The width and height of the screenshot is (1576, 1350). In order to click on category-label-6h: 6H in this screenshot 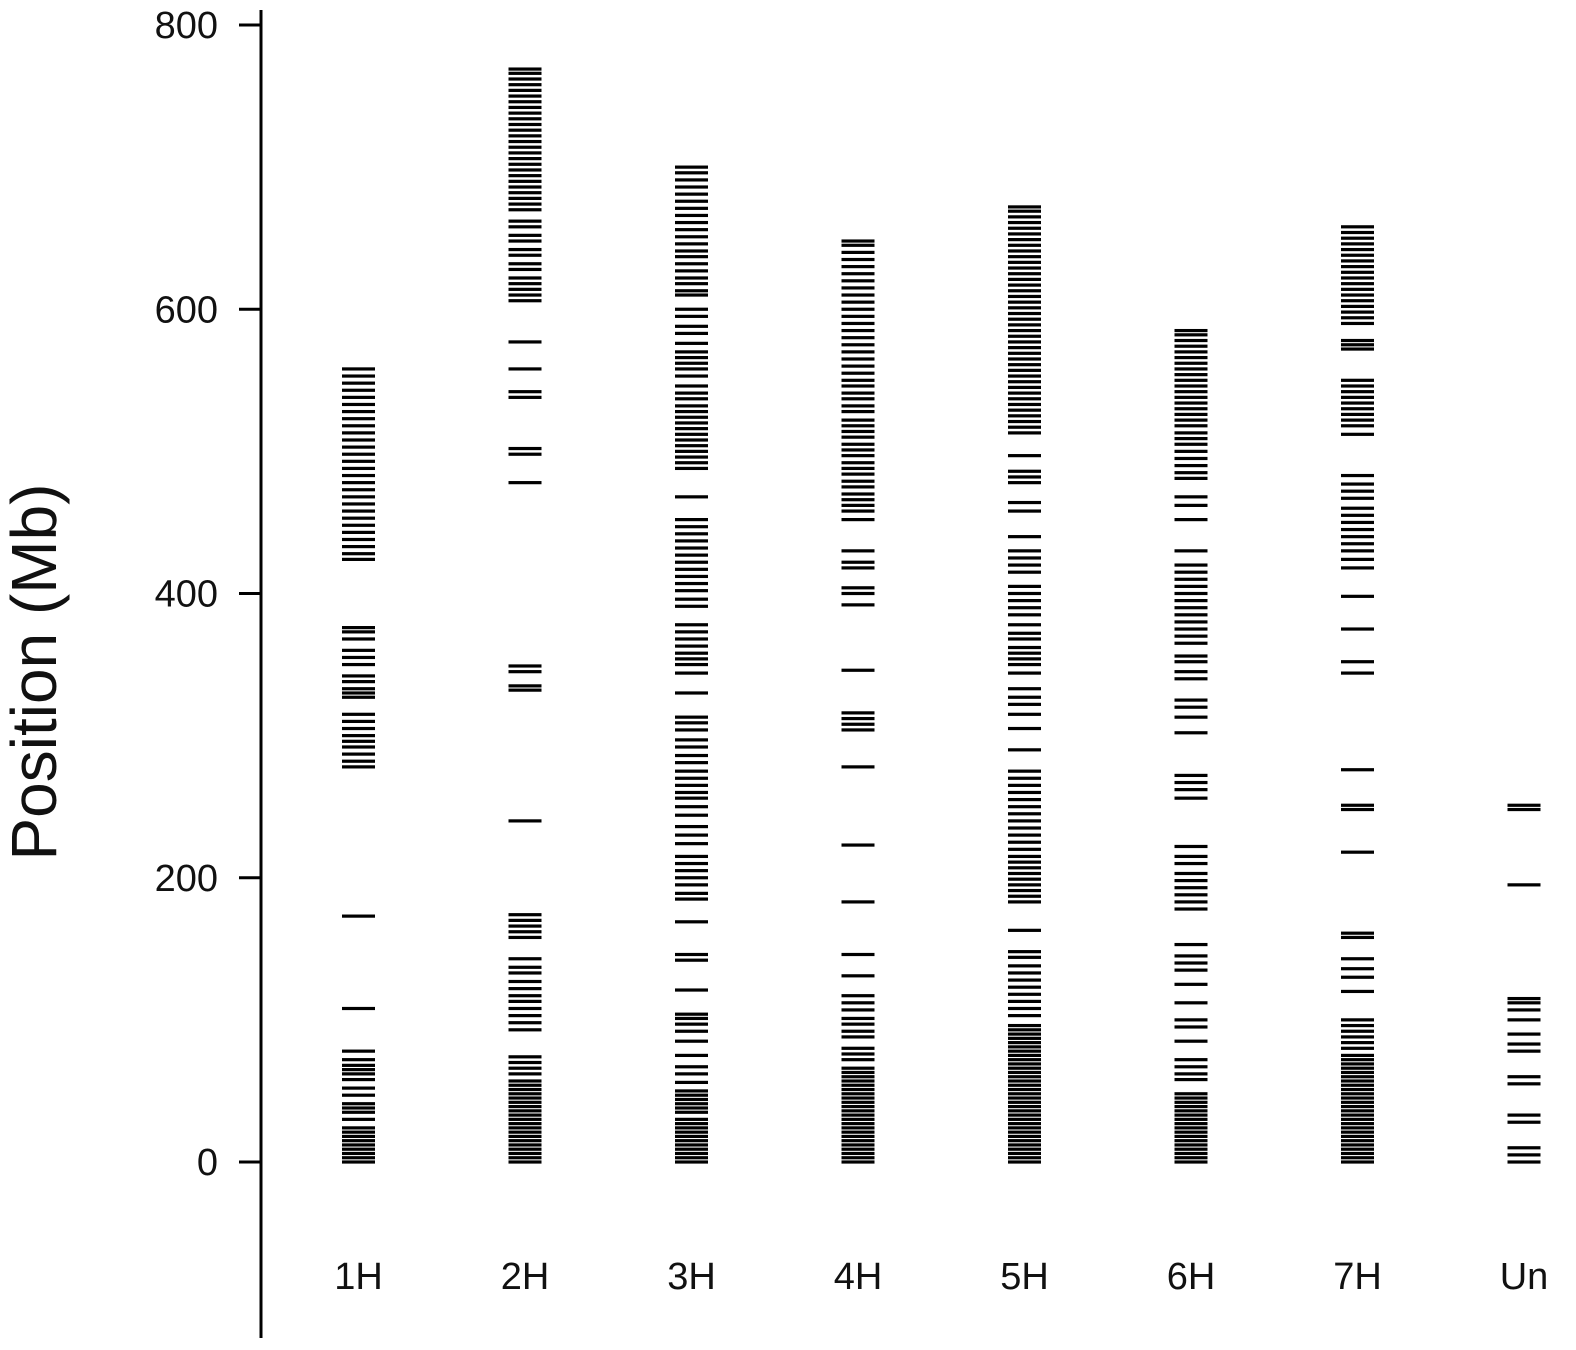, I will do `click(1191, 1277)`.